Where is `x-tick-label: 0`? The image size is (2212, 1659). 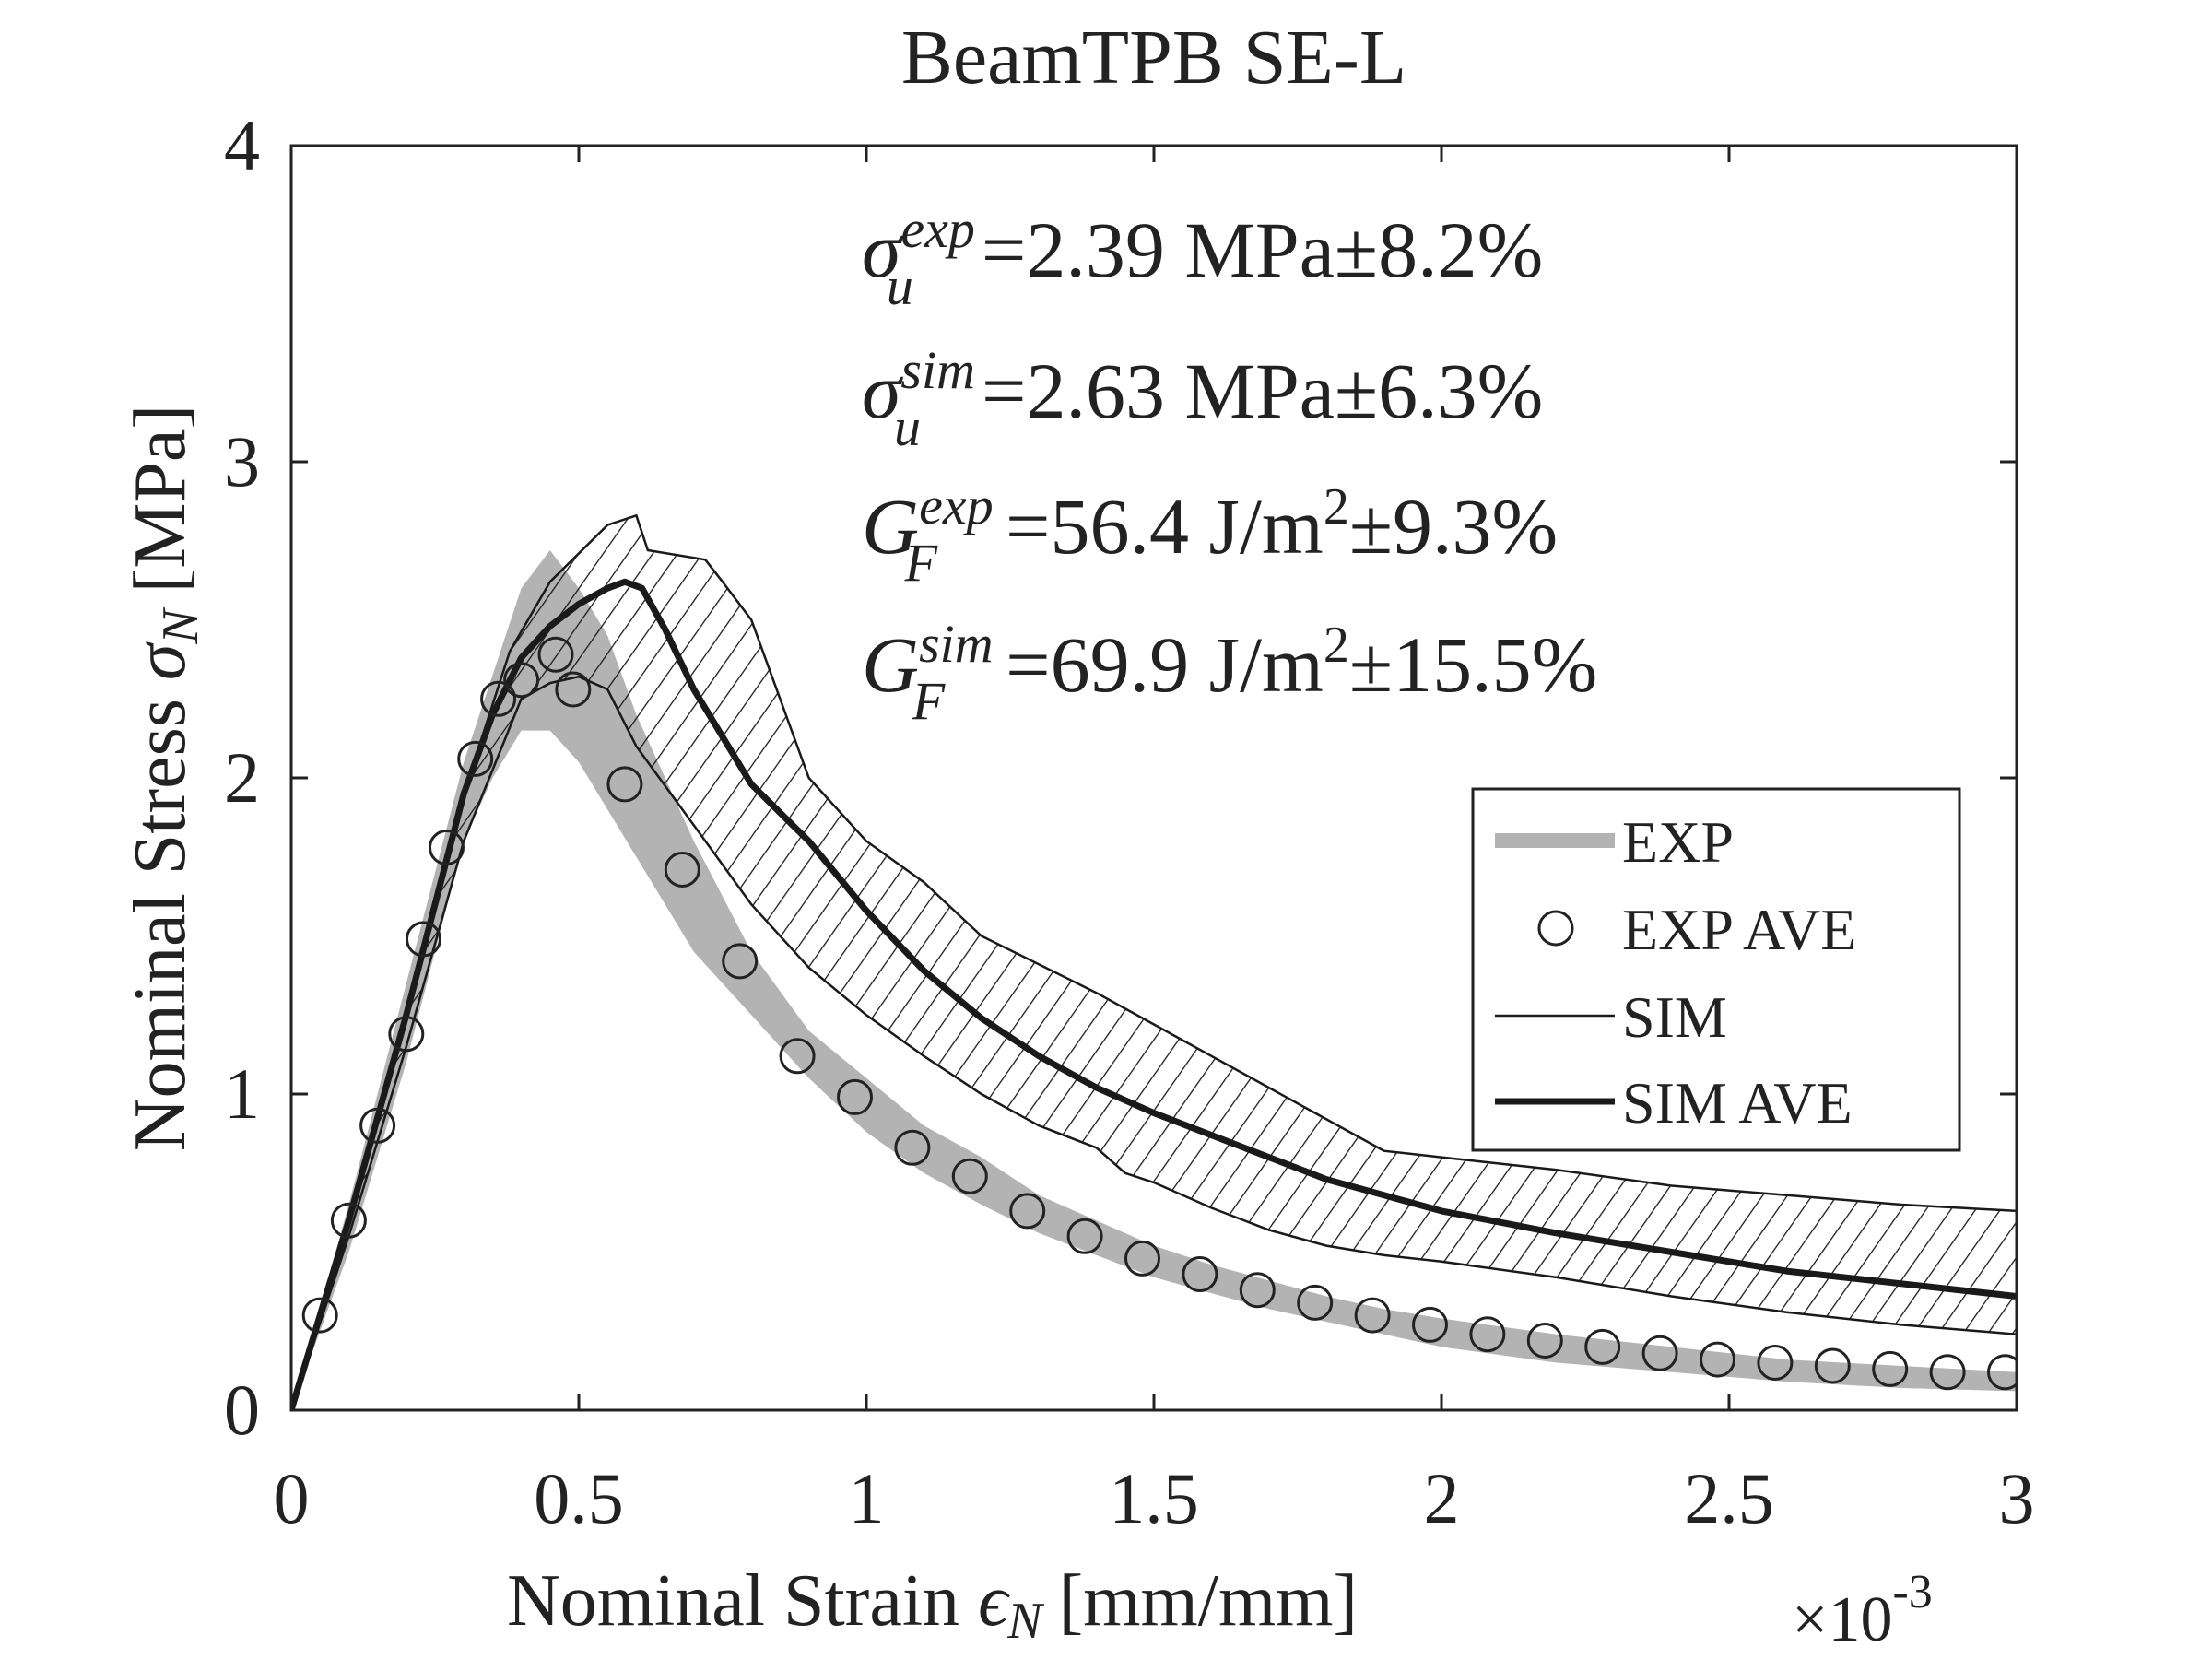
x-tick-label: 0 is located at coordinates (292, 1498).